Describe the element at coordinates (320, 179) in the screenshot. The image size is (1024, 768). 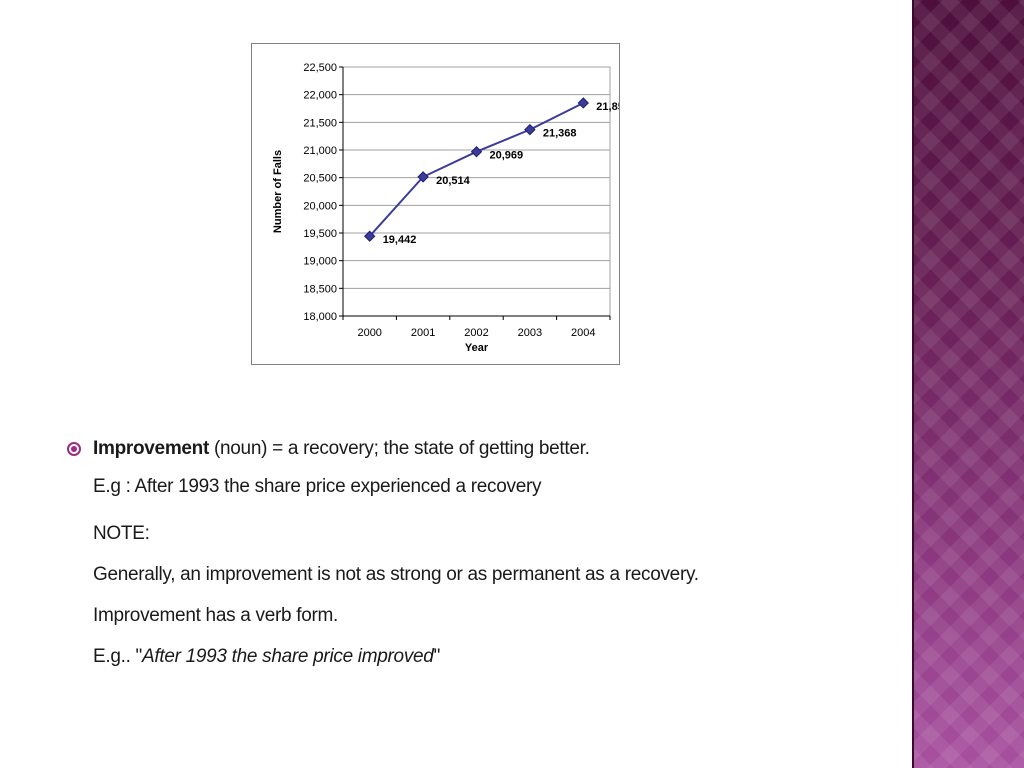
I see `y-tick-label: 20,500` at that location.